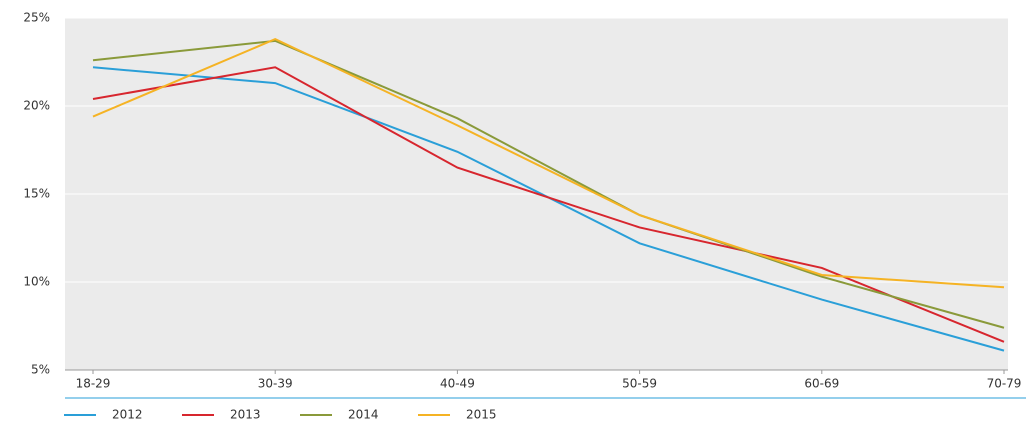 This screenshot has width=1026, height=426. I want to click on x-tick-label: 60-69, so click(821, 384).